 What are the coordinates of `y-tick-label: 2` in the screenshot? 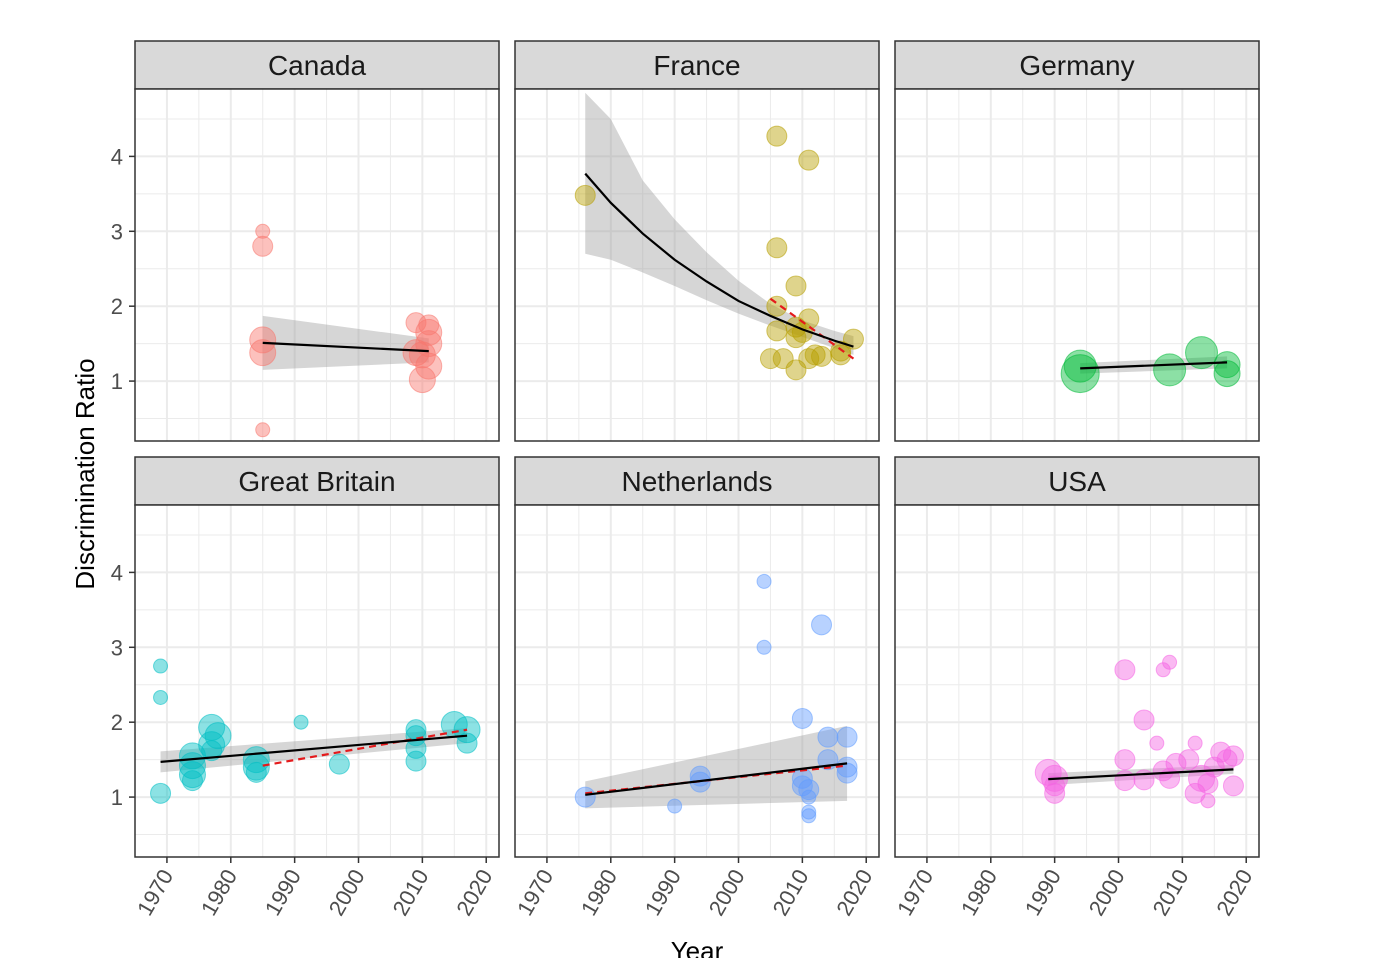 It's located at (117, 722).